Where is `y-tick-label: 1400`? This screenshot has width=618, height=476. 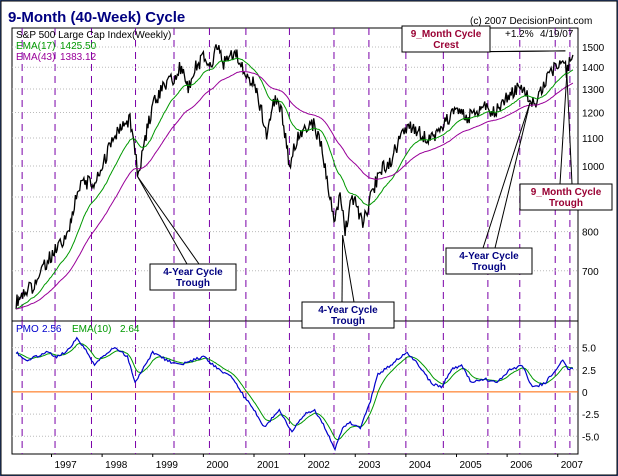 y-tick-label: 1400 is located at coordinates (593, 68).